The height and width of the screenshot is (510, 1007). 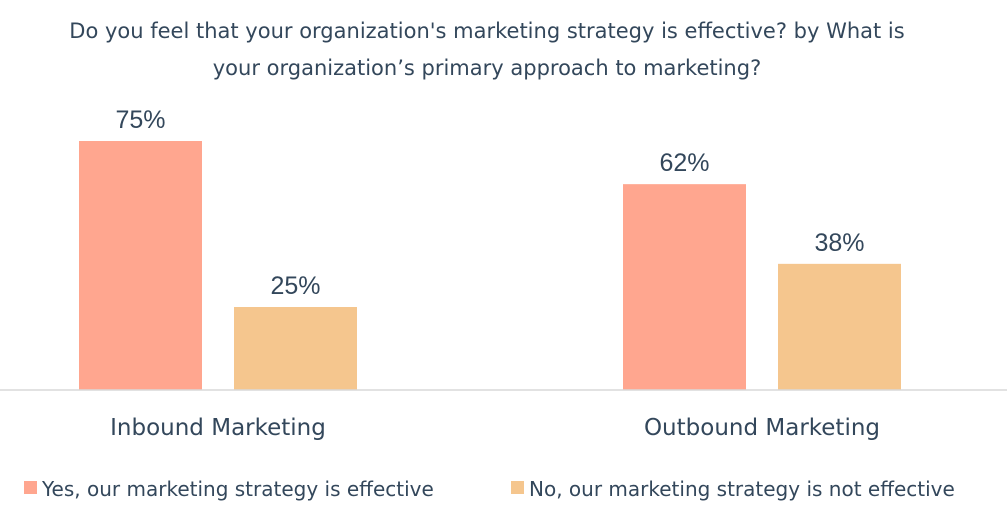 What do you see at coordinates (237, 489) in the screenshot?
I see `legend-label-yes: Yes, our marketing strategy is effective` at bounding box center [237, 489].